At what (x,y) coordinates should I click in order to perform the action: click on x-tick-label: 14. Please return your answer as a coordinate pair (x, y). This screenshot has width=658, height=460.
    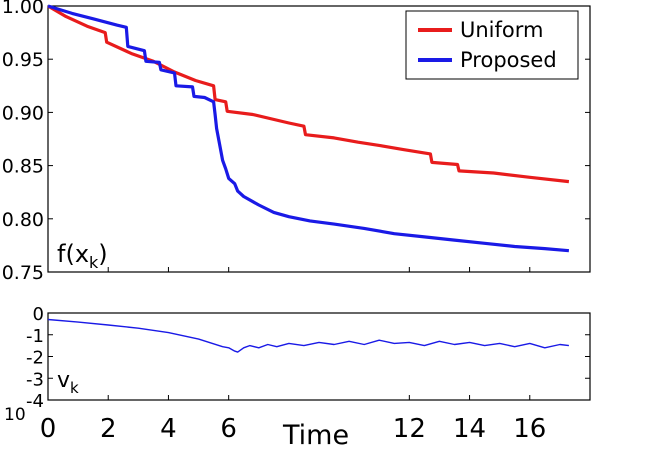
    Looking at the image, I should click on (469, 429).